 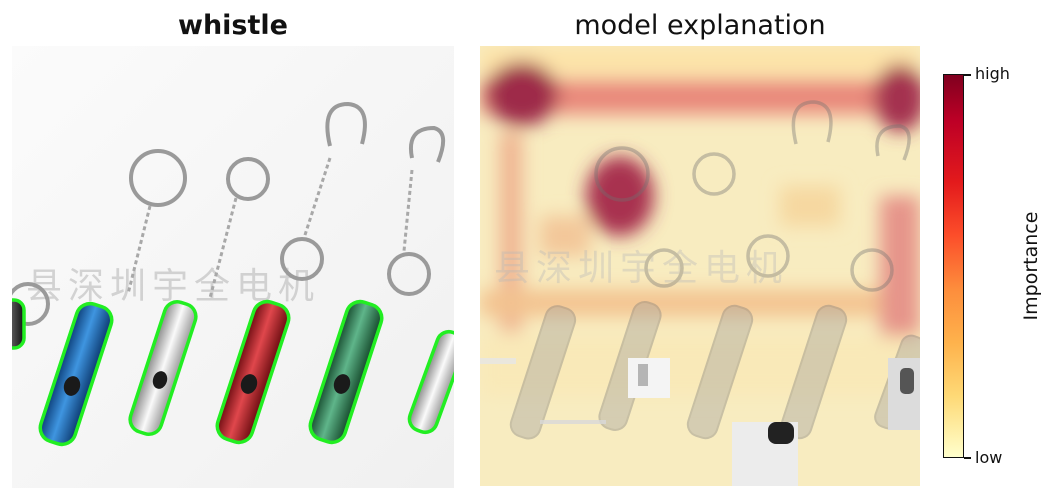 I want to click on whistle-blue, so click(x=76, y=374).